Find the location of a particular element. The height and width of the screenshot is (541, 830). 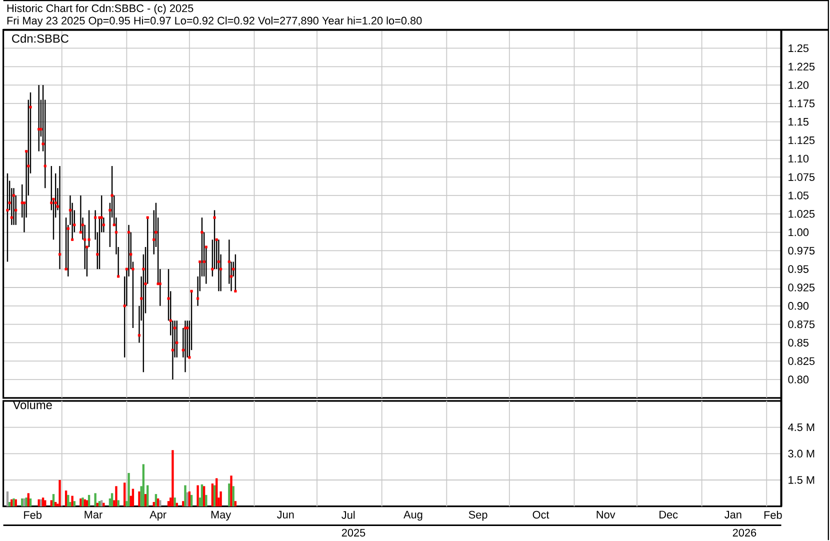

y-tick-label: 1.00 is located at coordinates (798, 232).